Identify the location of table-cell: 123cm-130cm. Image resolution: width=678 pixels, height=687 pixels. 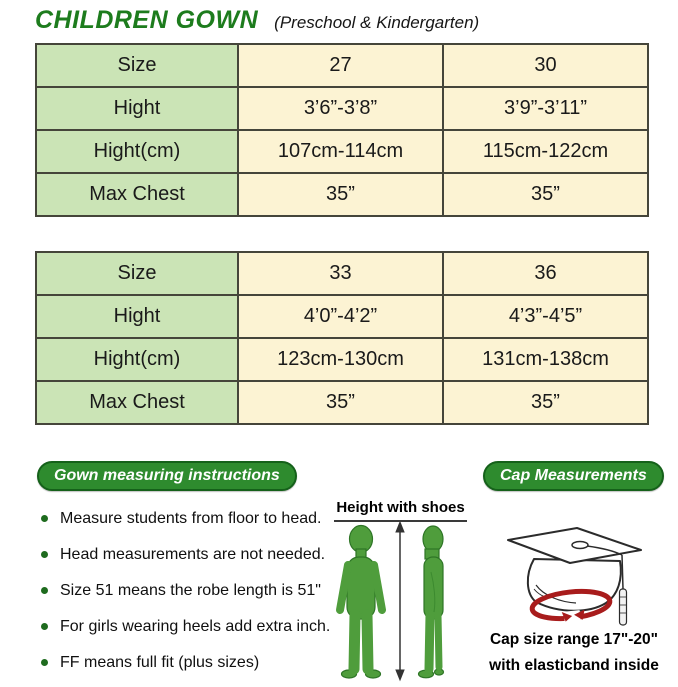
(340, 359).